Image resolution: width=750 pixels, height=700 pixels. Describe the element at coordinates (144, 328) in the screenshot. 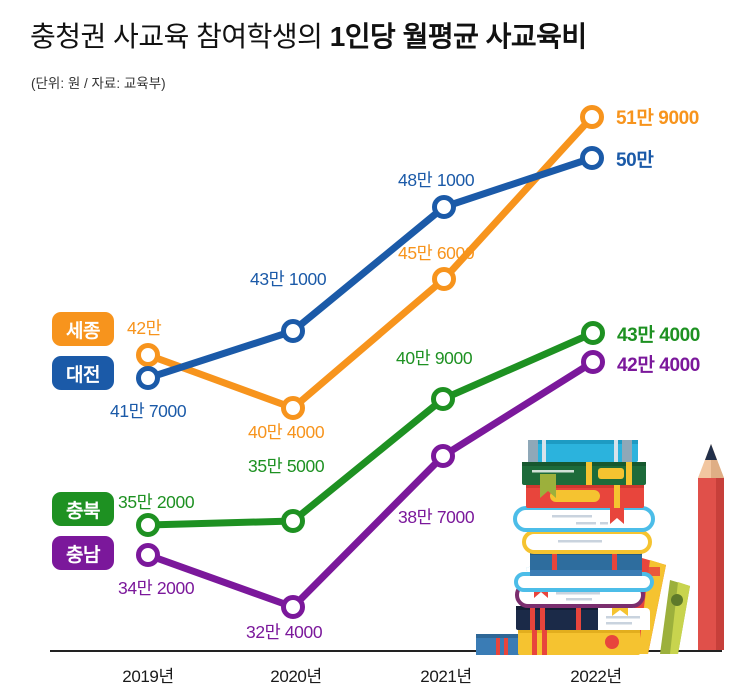

I see `value-label-sejong-2019: 42만` at that location.